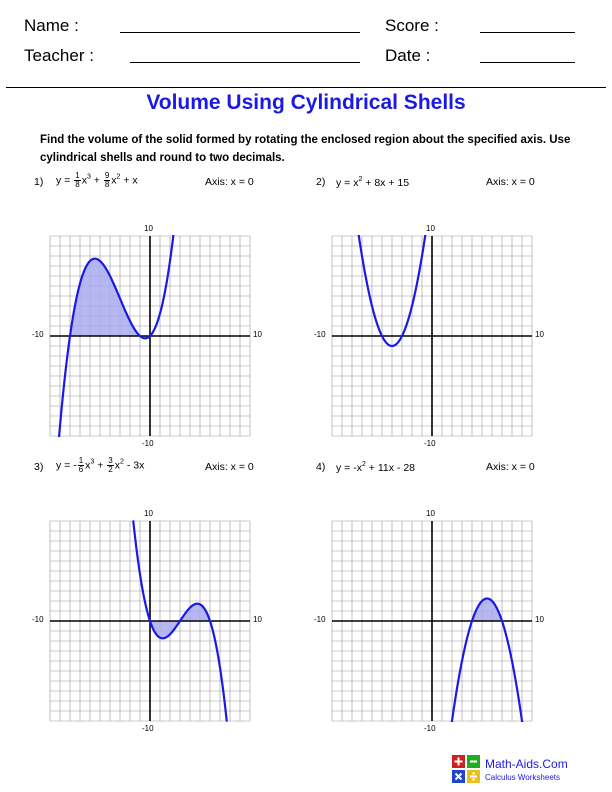  What do you see at coordinates (408, 55) in the screenshot?
I see `date-label: Date :` at bounding box center [408, 55].